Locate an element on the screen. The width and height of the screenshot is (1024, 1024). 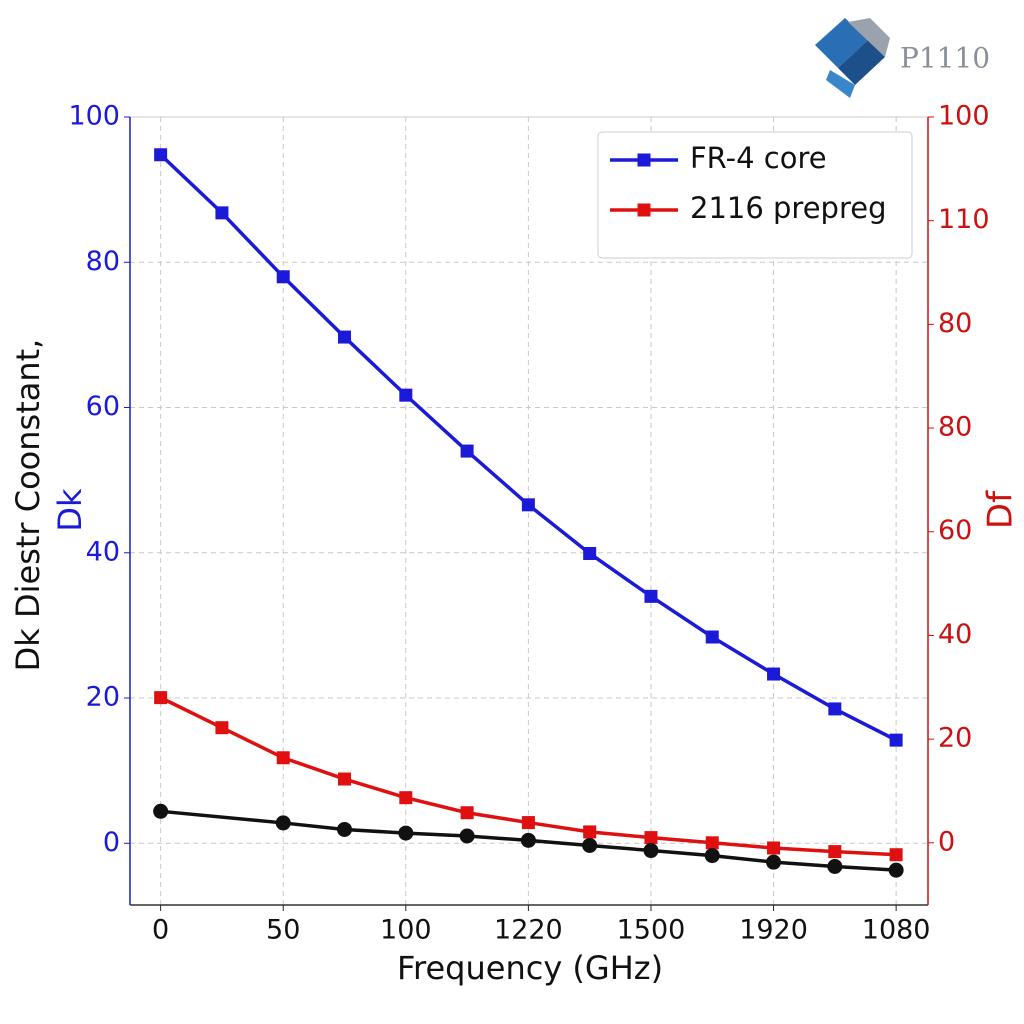
legend-box is located at coordinates (755, 195).